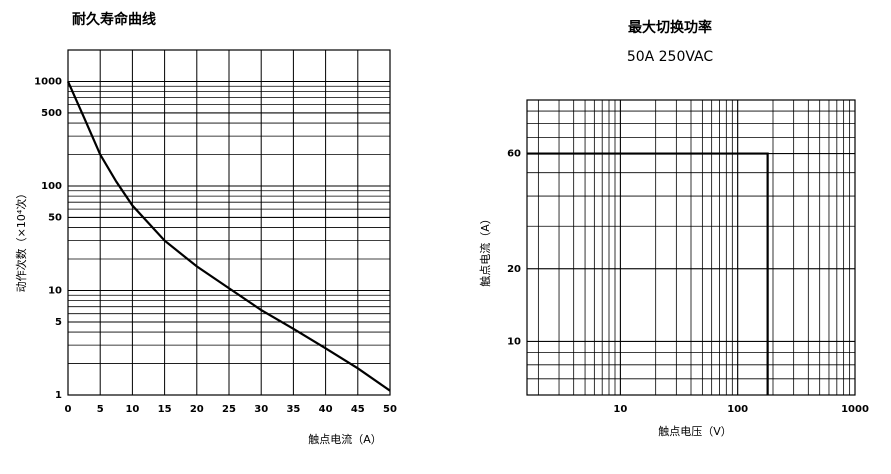 The height and width of the screenshot is (474, 891). I want to click on x-tick-label: 40, so click(326, 409).